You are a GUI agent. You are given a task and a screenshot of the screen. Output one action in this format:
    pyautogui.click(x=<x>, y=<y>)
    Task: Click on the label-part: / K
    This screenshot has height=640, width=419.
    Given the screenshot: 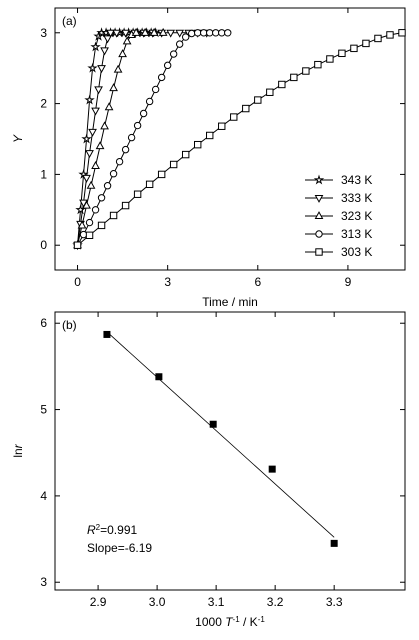 What is the action you would take?
    pyautogui.click(x=249, y=622)
    